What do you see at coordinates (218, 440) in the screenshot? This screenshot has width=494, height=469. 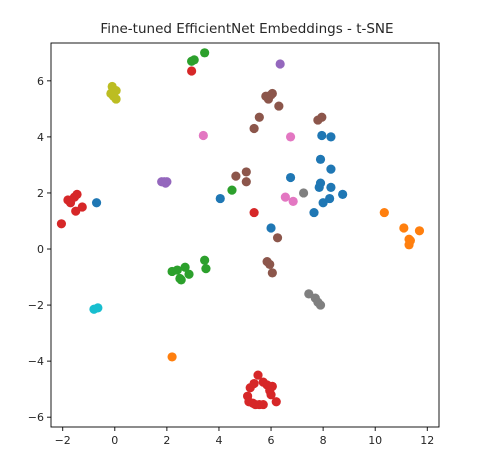 I see `x-tick-label: 4` at bounding box center [218, 440].